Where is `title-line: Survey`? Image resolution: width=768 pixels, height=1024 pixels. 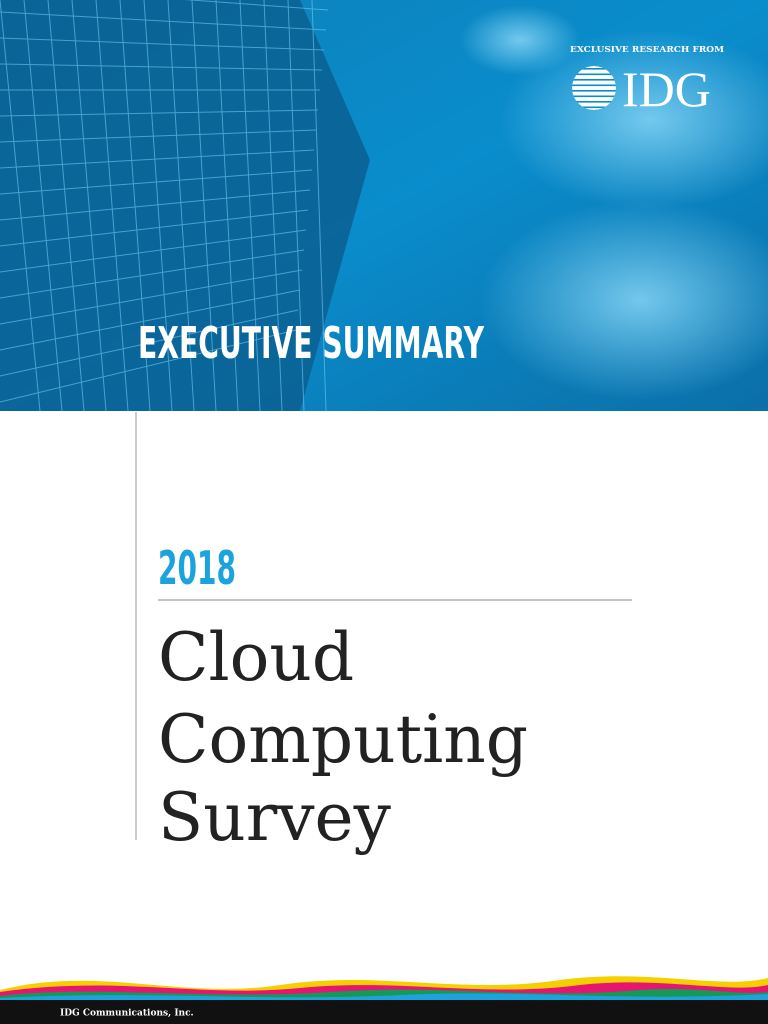 title-line: Survey is located at coordinates (275, 817).